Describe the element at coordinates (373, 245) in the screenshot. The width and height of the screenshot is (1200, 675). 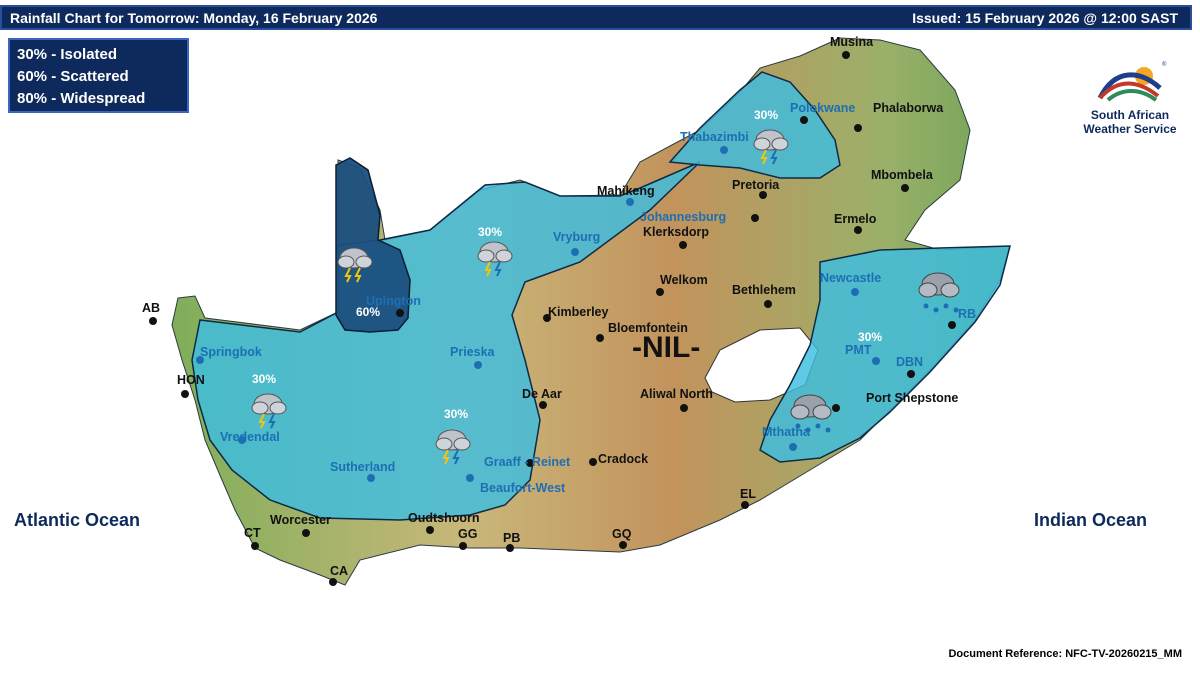
I see `zone-60-upington` at that location.